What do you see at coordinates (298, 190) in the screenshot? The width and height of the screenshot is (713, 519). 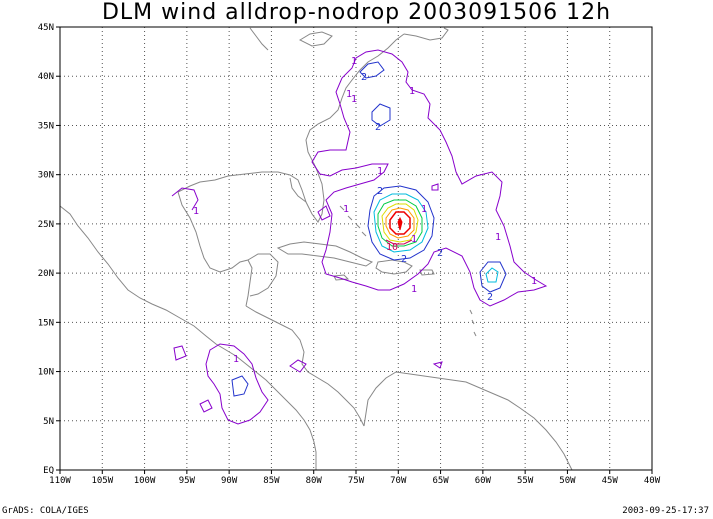 I see `coast-florida` at bounding box center [298, 190].